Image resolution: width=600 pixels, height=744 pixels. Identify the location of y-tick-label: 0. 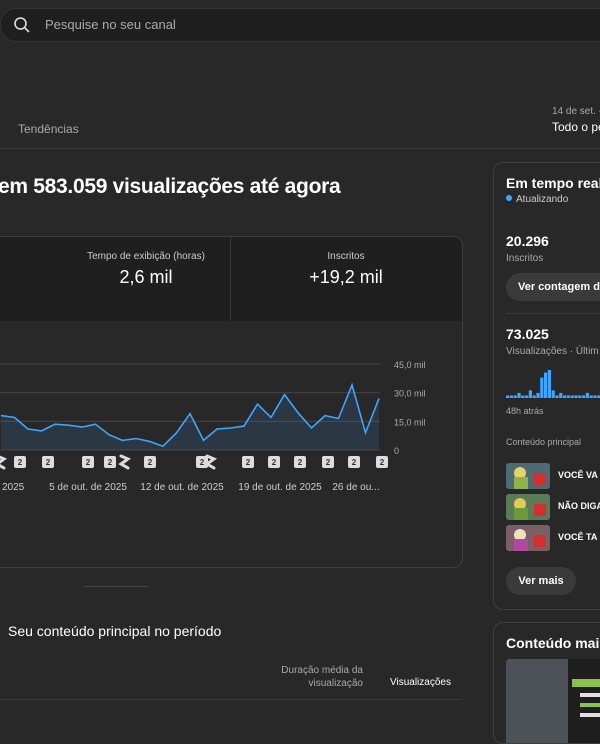
(396, 451).